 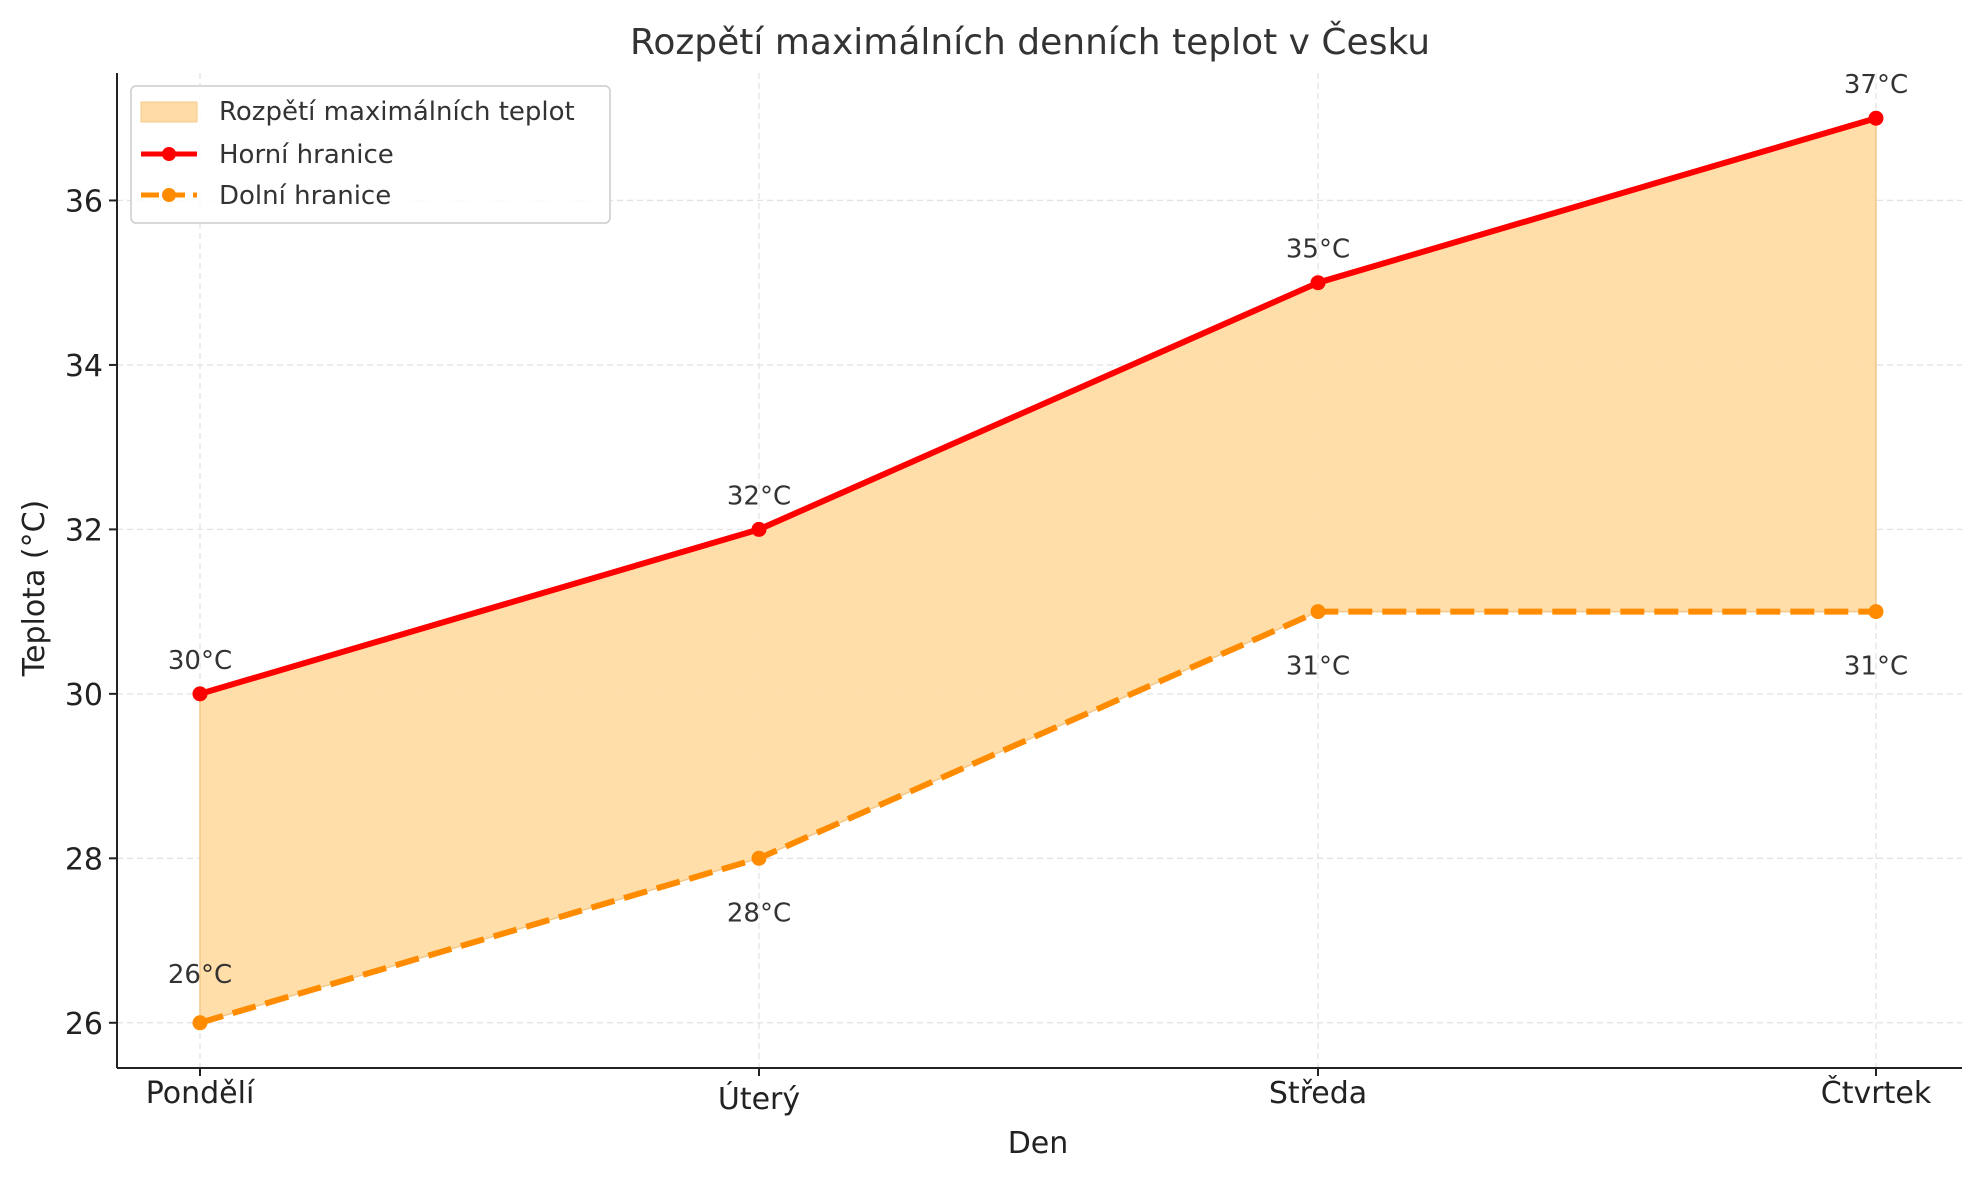 What do you see at coordinates (1876, 85) in the screenshot?
I see `data-label-upper: 37°C` at bounding box center [1876, 85].